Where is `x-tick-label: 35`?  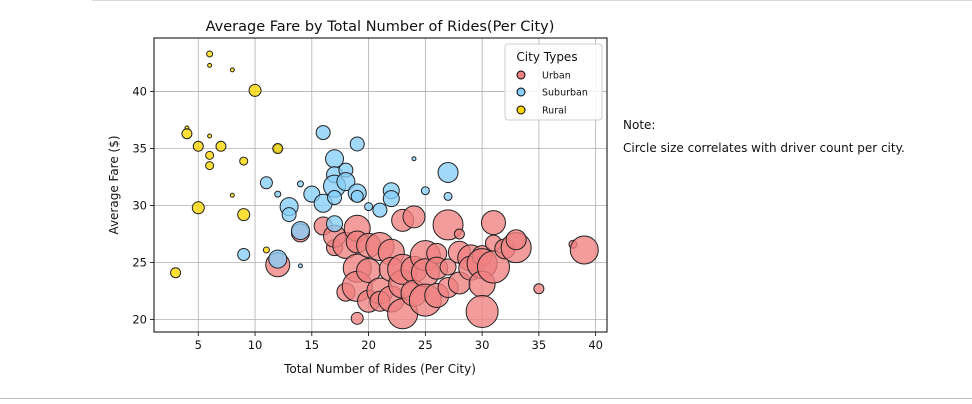
x-tick-label: 35 is located at coordinates (539, 345).